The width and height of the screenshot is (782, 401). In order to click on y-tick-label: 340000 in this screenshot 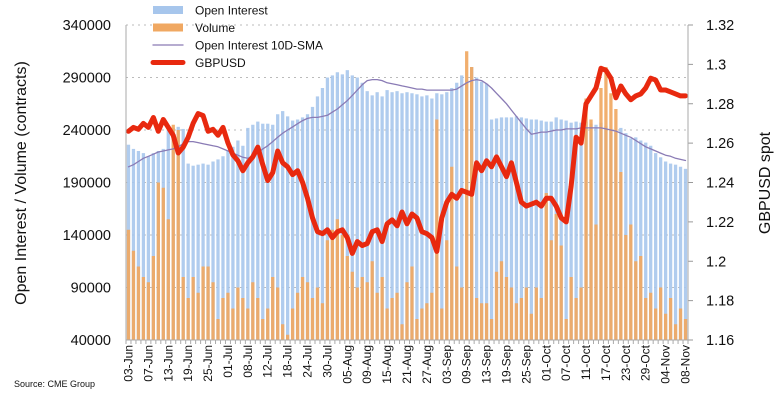, I will do `click(87, 26)`.